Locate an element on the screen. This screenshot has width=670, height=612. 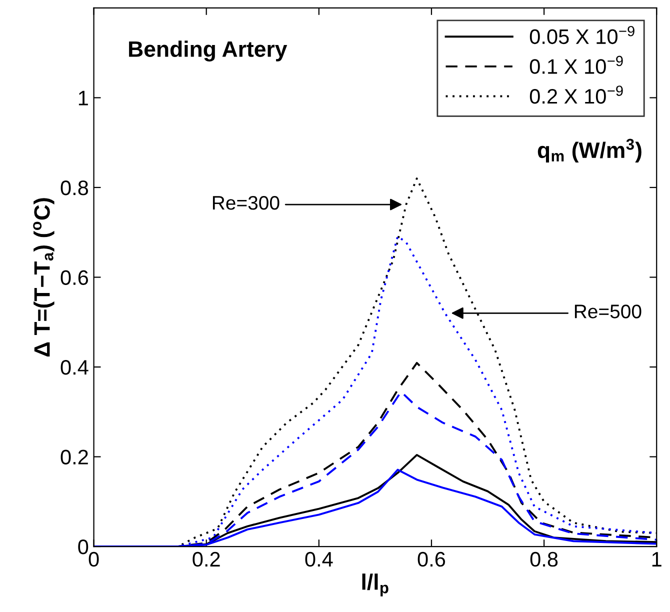
y-tick-label: 0.6 is located at coordinates (74, 277).